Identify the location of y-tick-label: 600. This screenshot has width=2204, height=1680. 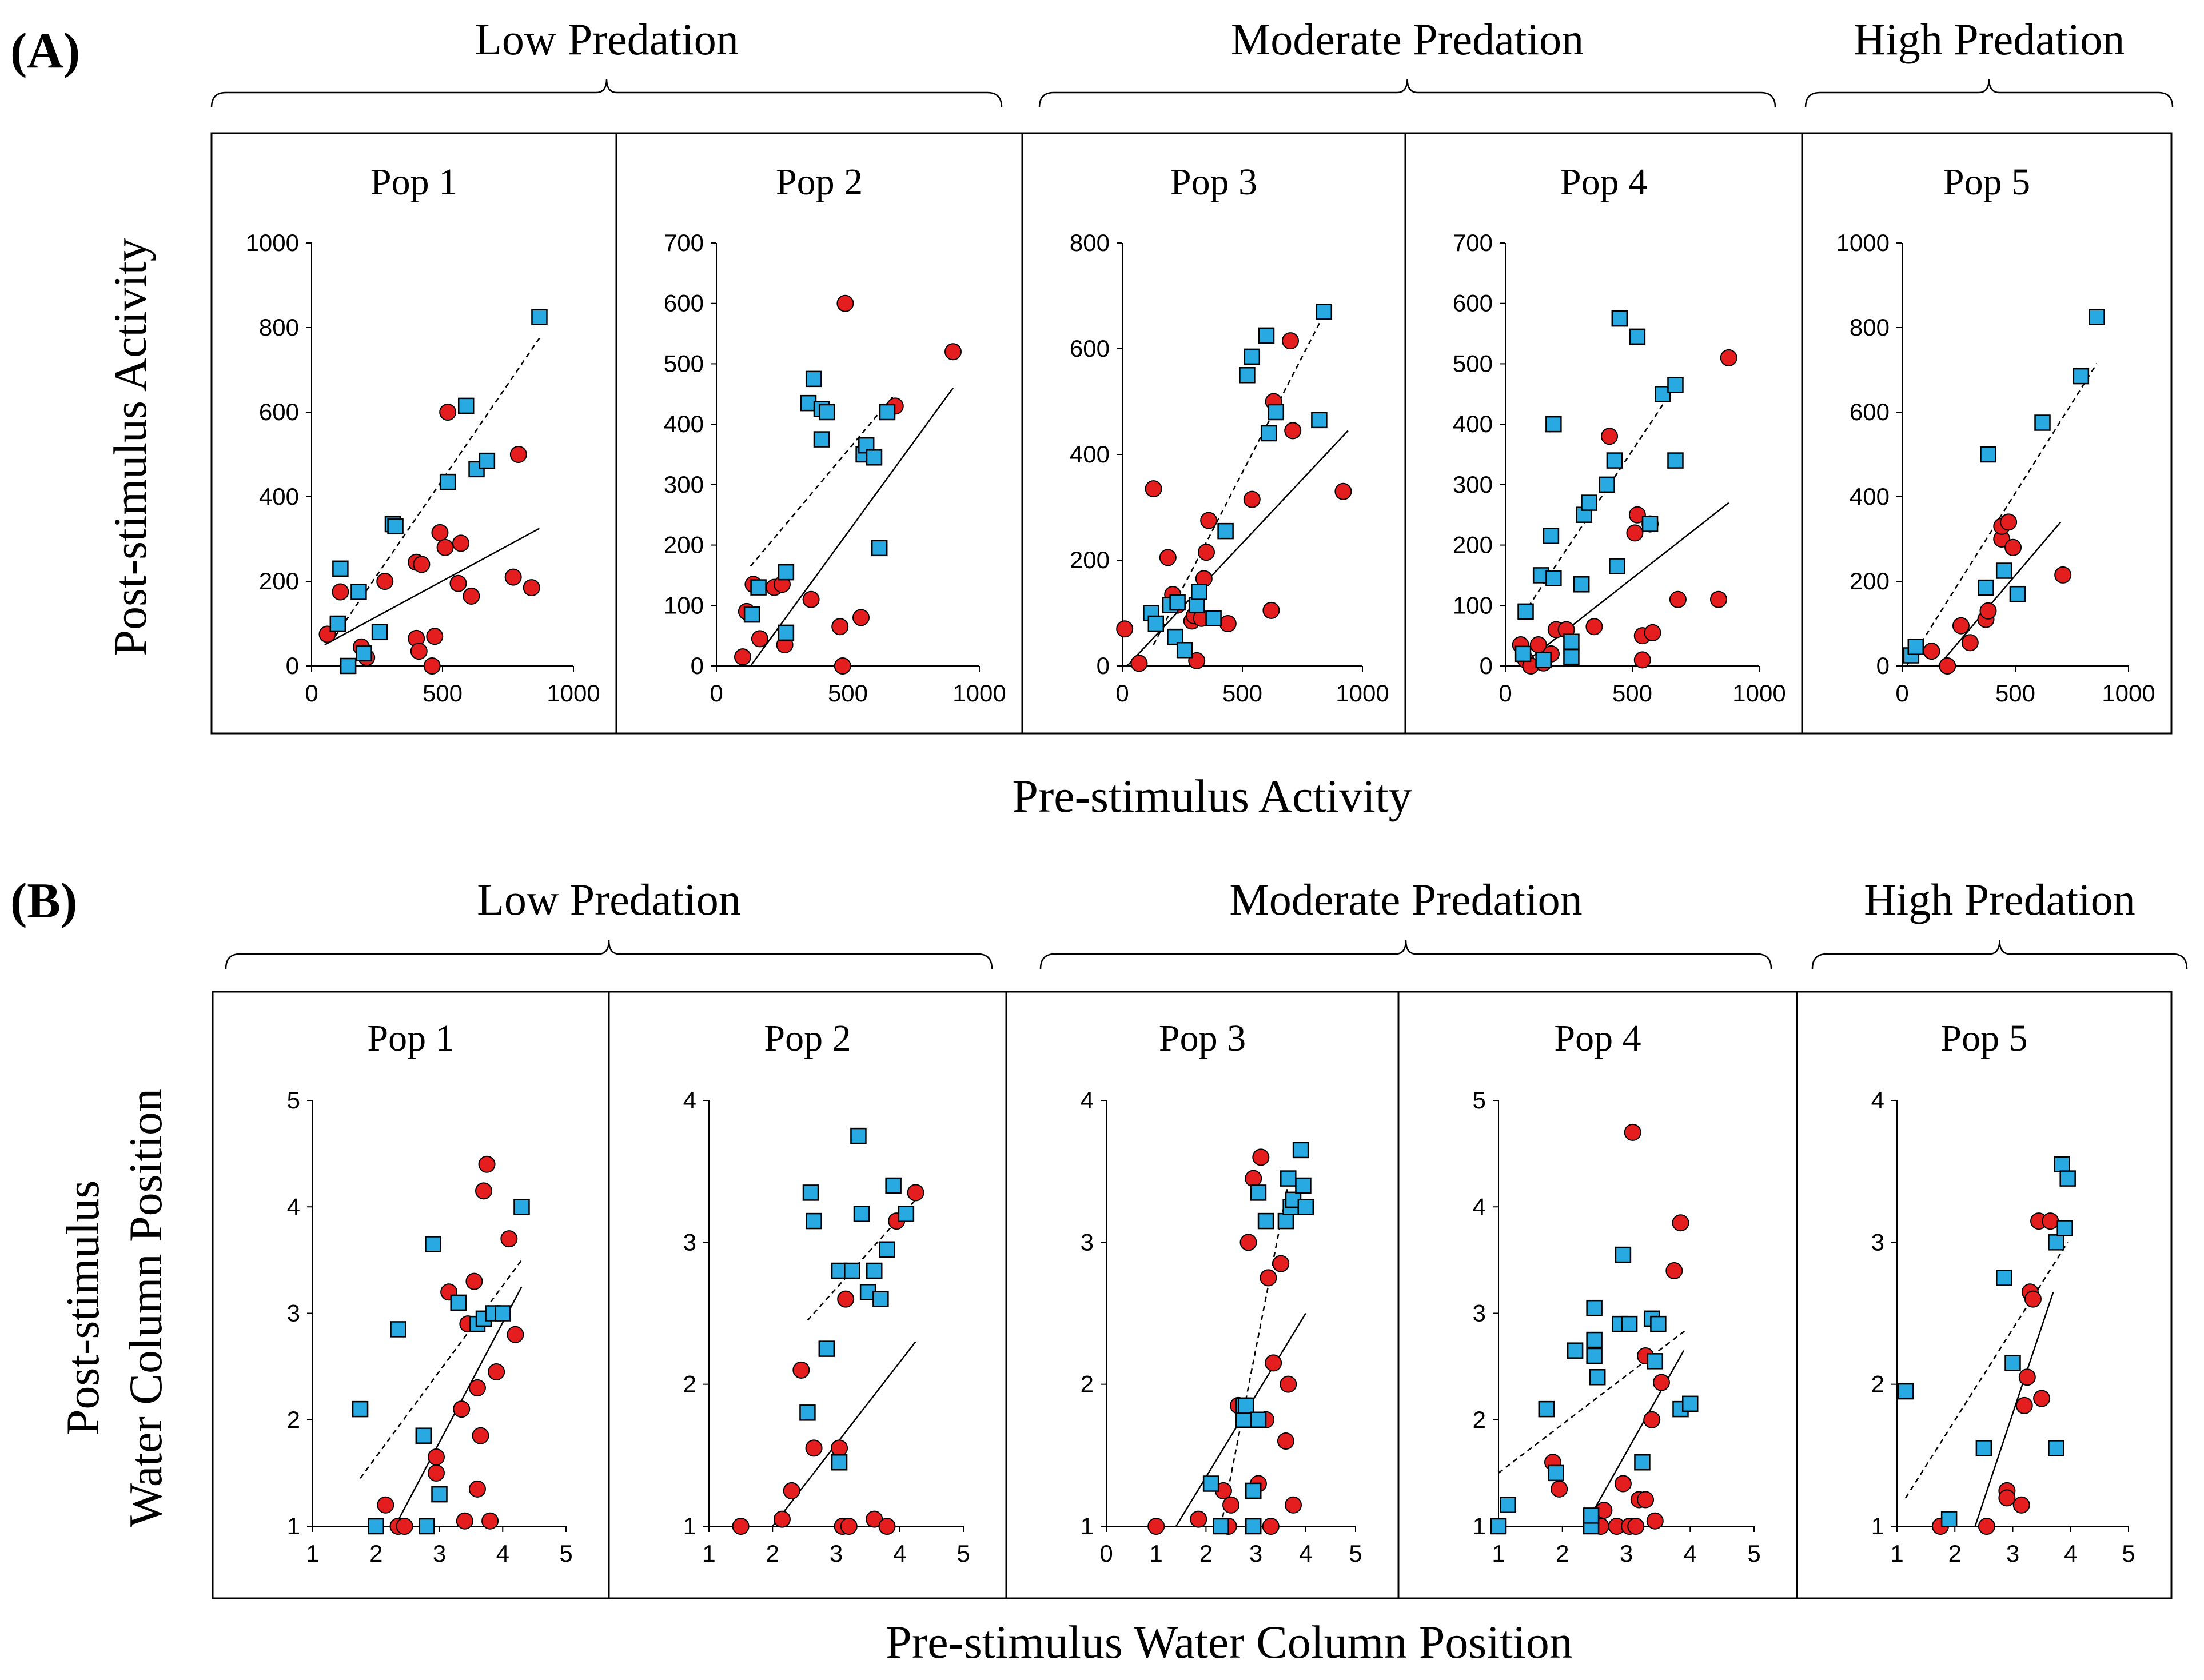
(684, 303).